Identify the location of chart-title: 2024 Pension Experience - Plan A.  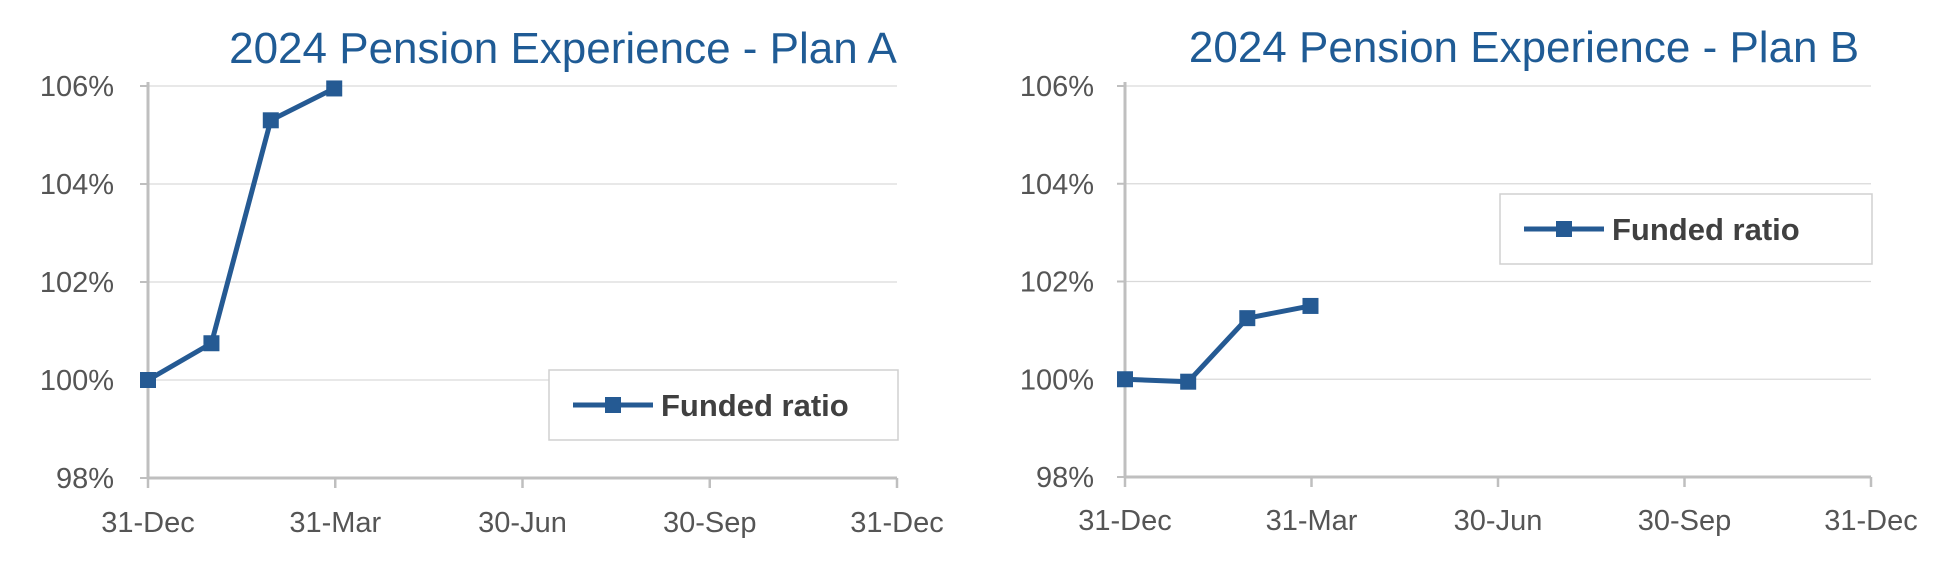
(563, 48).